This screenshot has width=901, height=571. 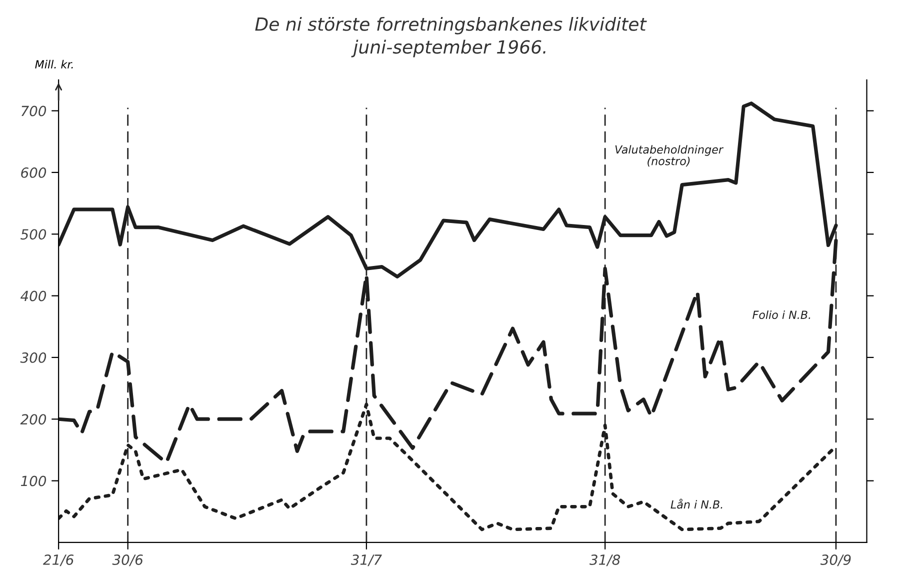 What do you see at coordinates (781, 315) in the screenshot?
I see `series-label: Folio i N.B.` at bounding box center [781, 315].